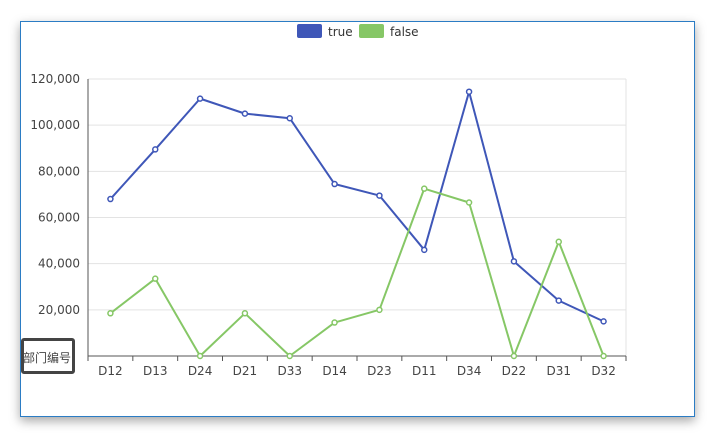 The width and height of the screenshot is (715, 439). I want to click on y-tick-label: 120,000, so click(55, 79).